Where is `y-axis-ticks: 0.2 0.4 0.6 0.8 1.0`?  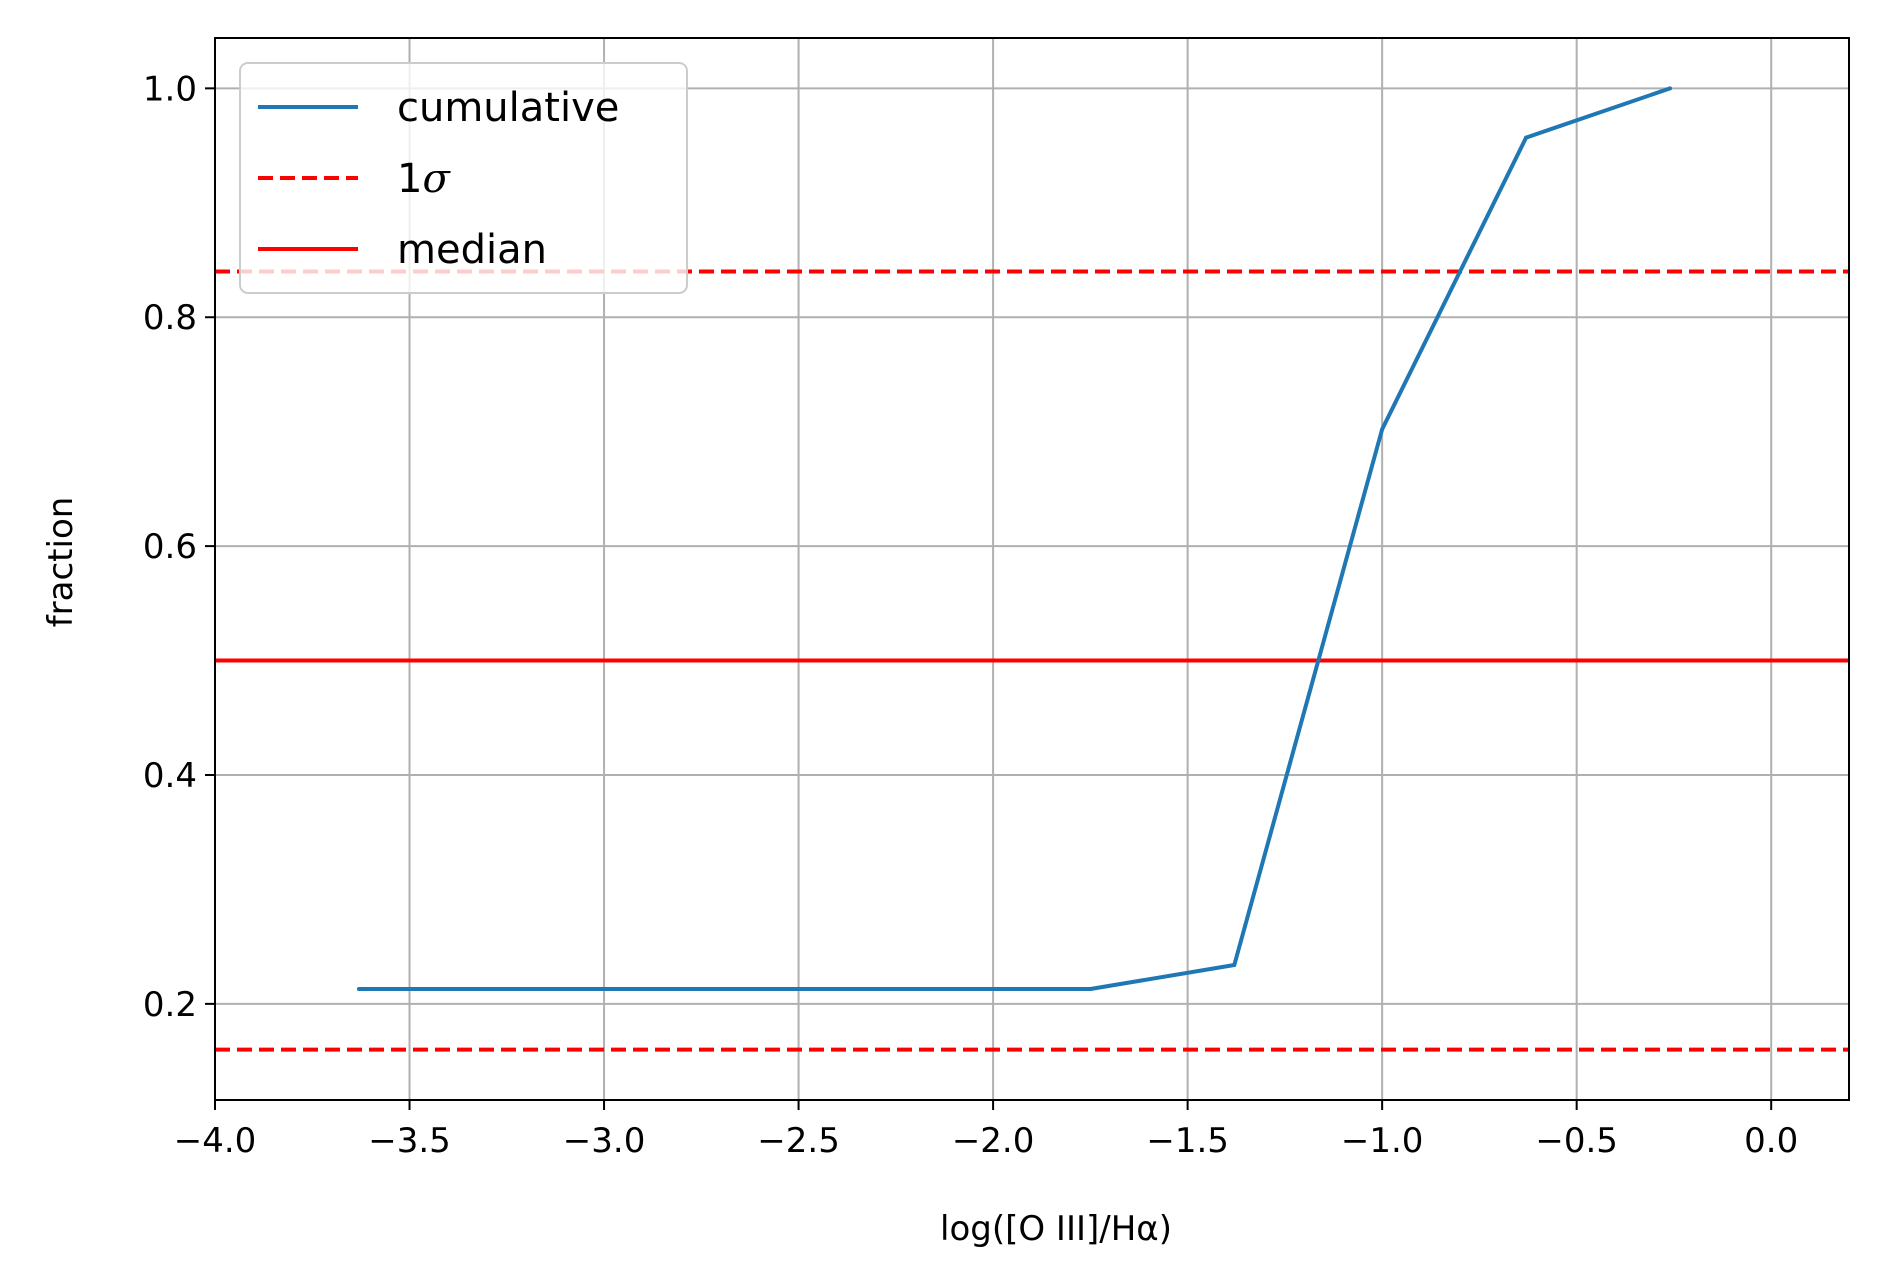
y-axis-ticks: 0.2 0.4 0.6 0.8 1.0 is located at coordinates (179, 547).